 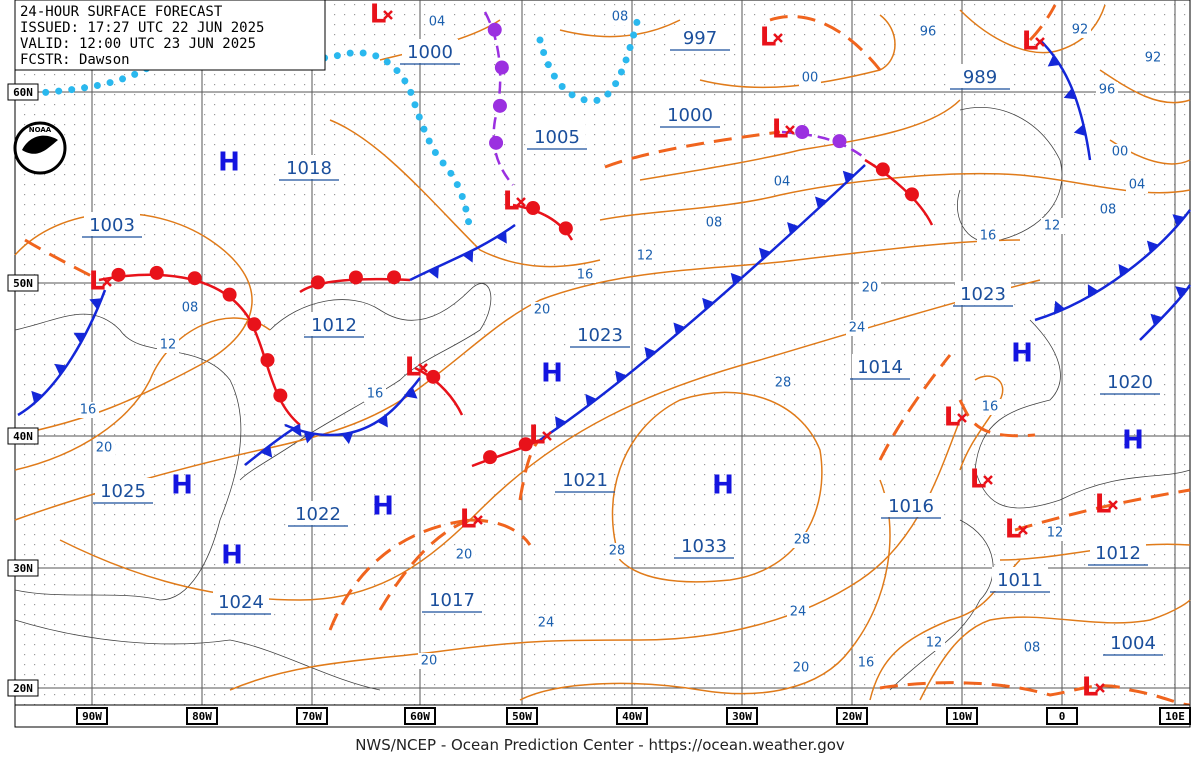 What do you see at coordinates (40, 130) in the screenshot?
I see `noaa-logo-text: NOAA` at bounding box center [40, 130].